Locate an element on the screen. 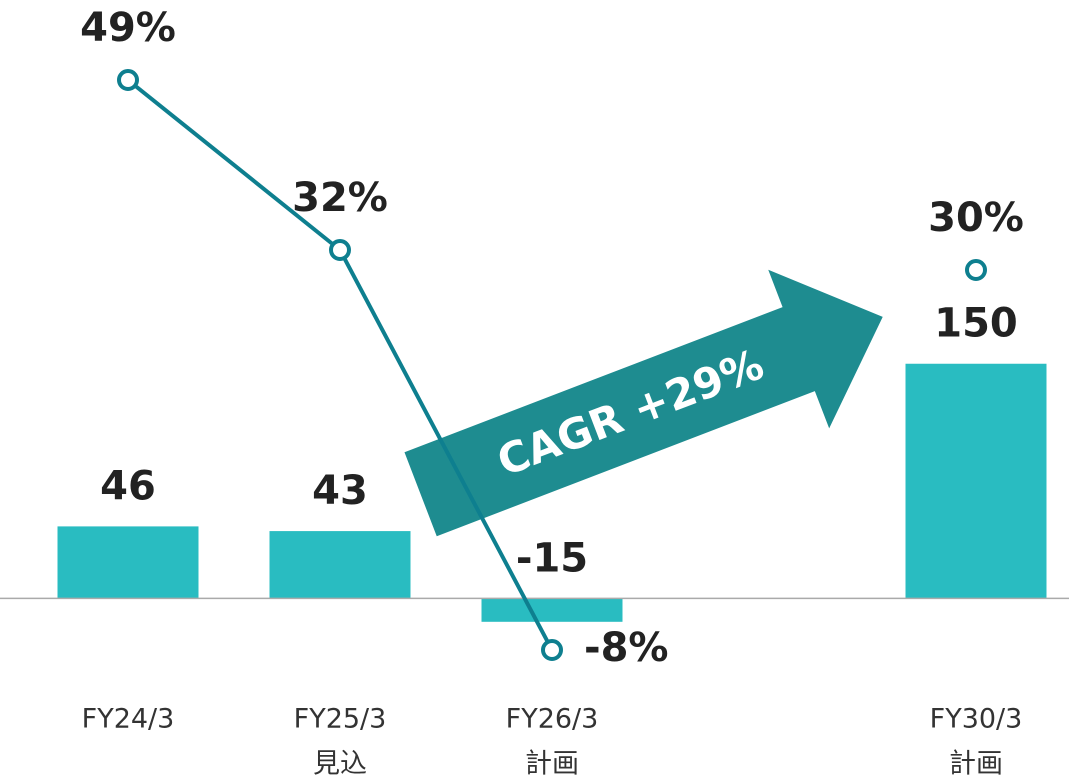  bar-value-label: 46 is located at coordinates (128, 486).